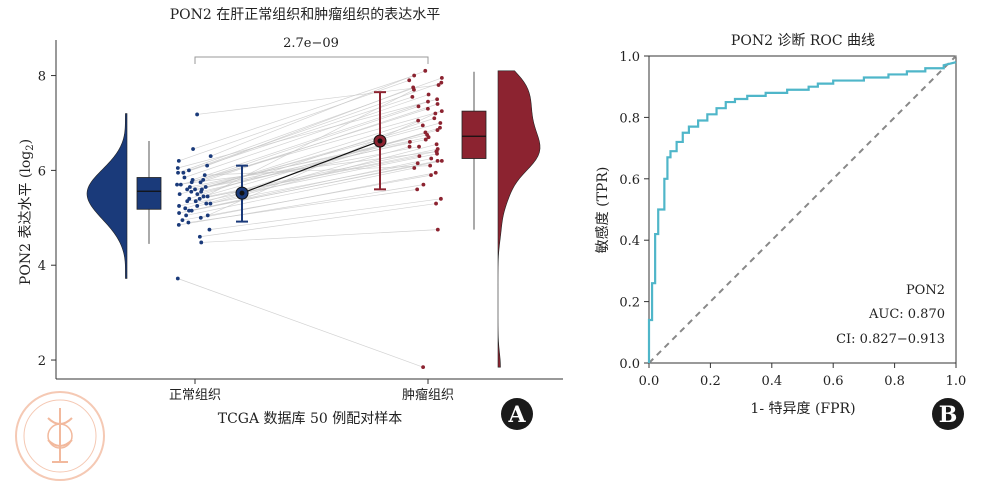 This screenshot has height=492, width=985. I want to click on tumor-box, so click(474, 134).